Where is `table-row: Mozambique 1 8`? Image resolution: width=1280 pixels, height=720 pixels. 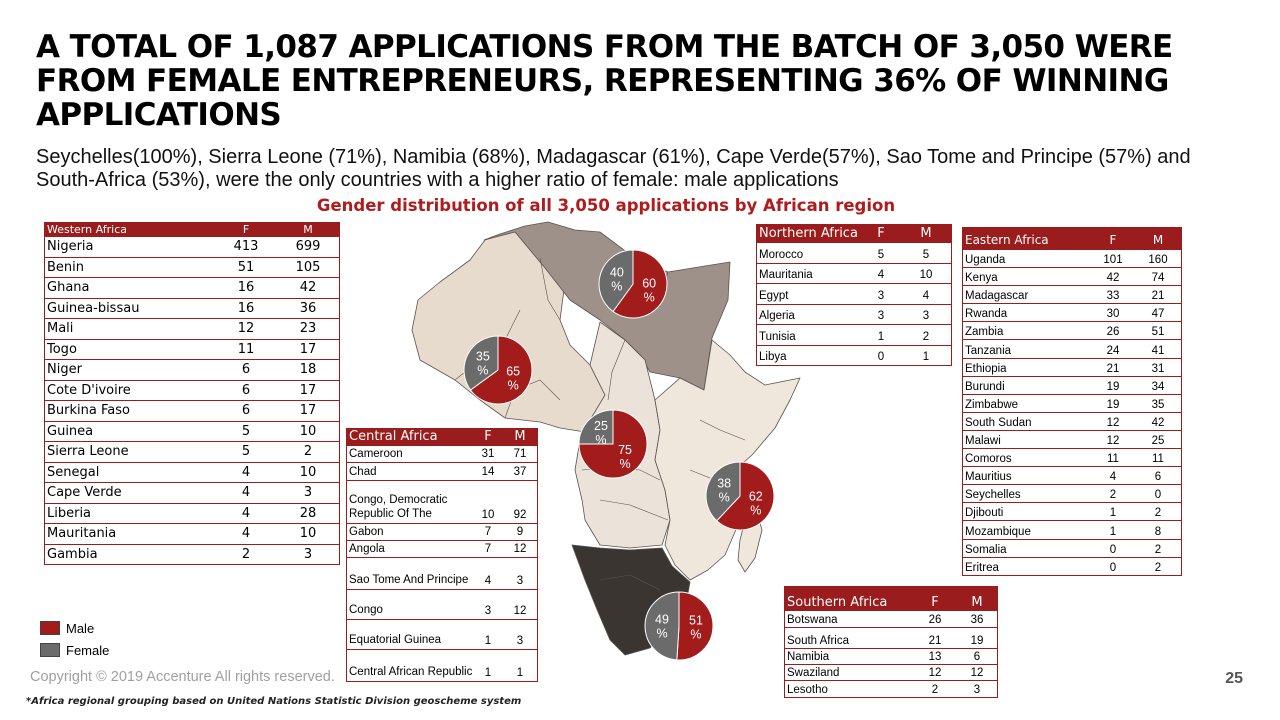 table-row: Mozambique 1 8 is located at coordinates (1072, 529).